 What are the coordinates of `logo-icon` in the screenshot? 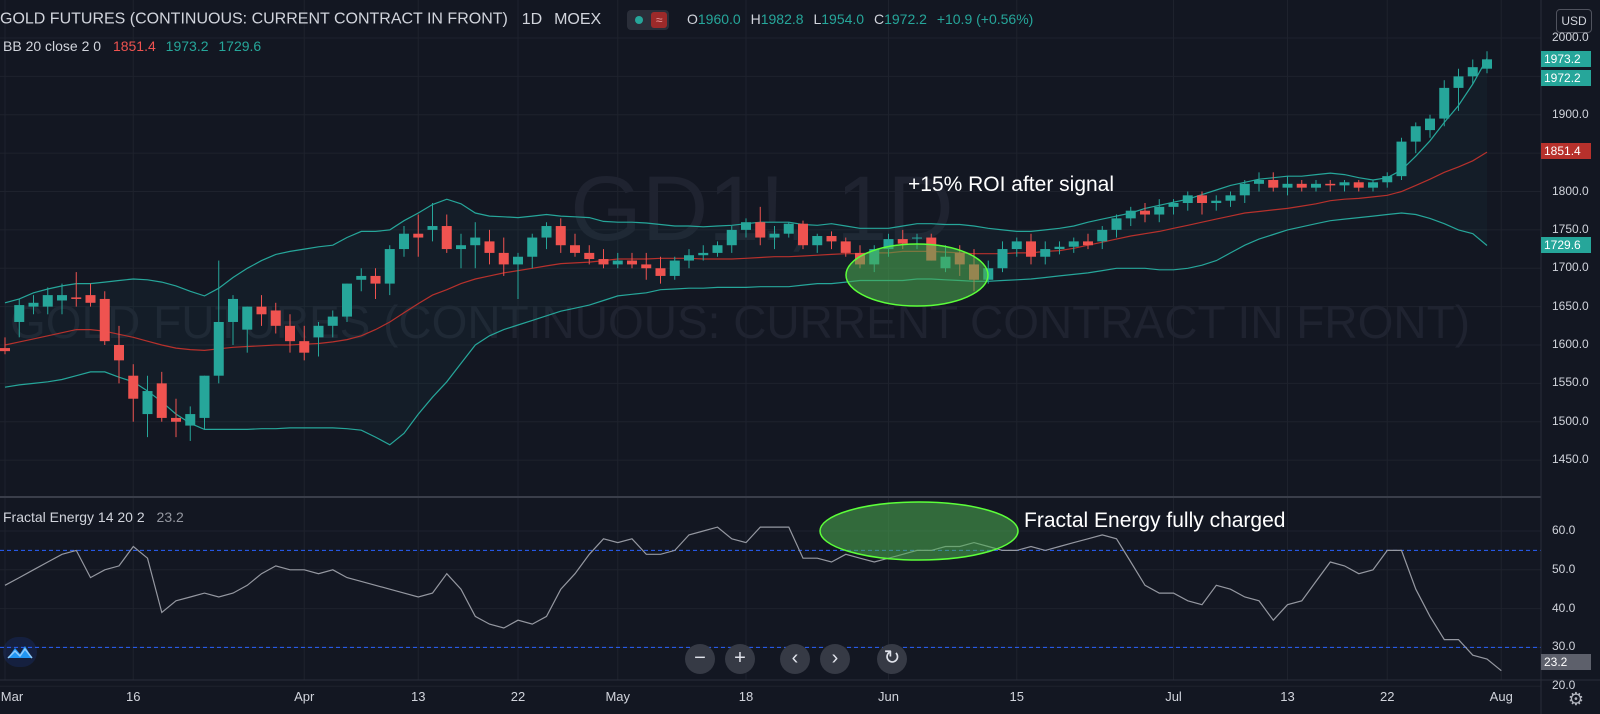 It's located at (20, 652).